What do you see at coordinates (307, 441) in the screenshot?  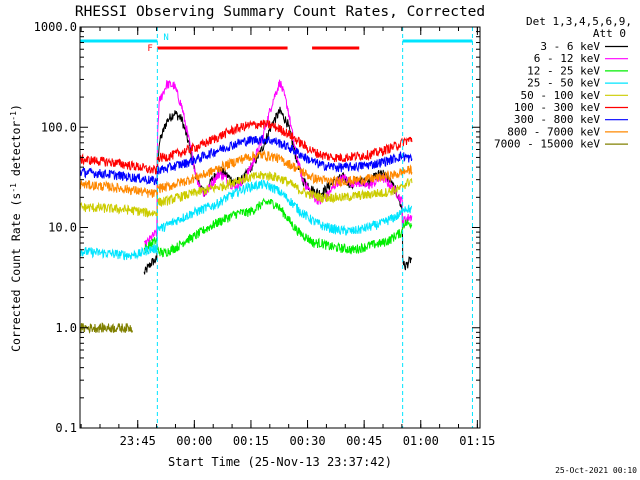 I see `x-tick-label-4: 00:30` at bounding box center [307, 441].